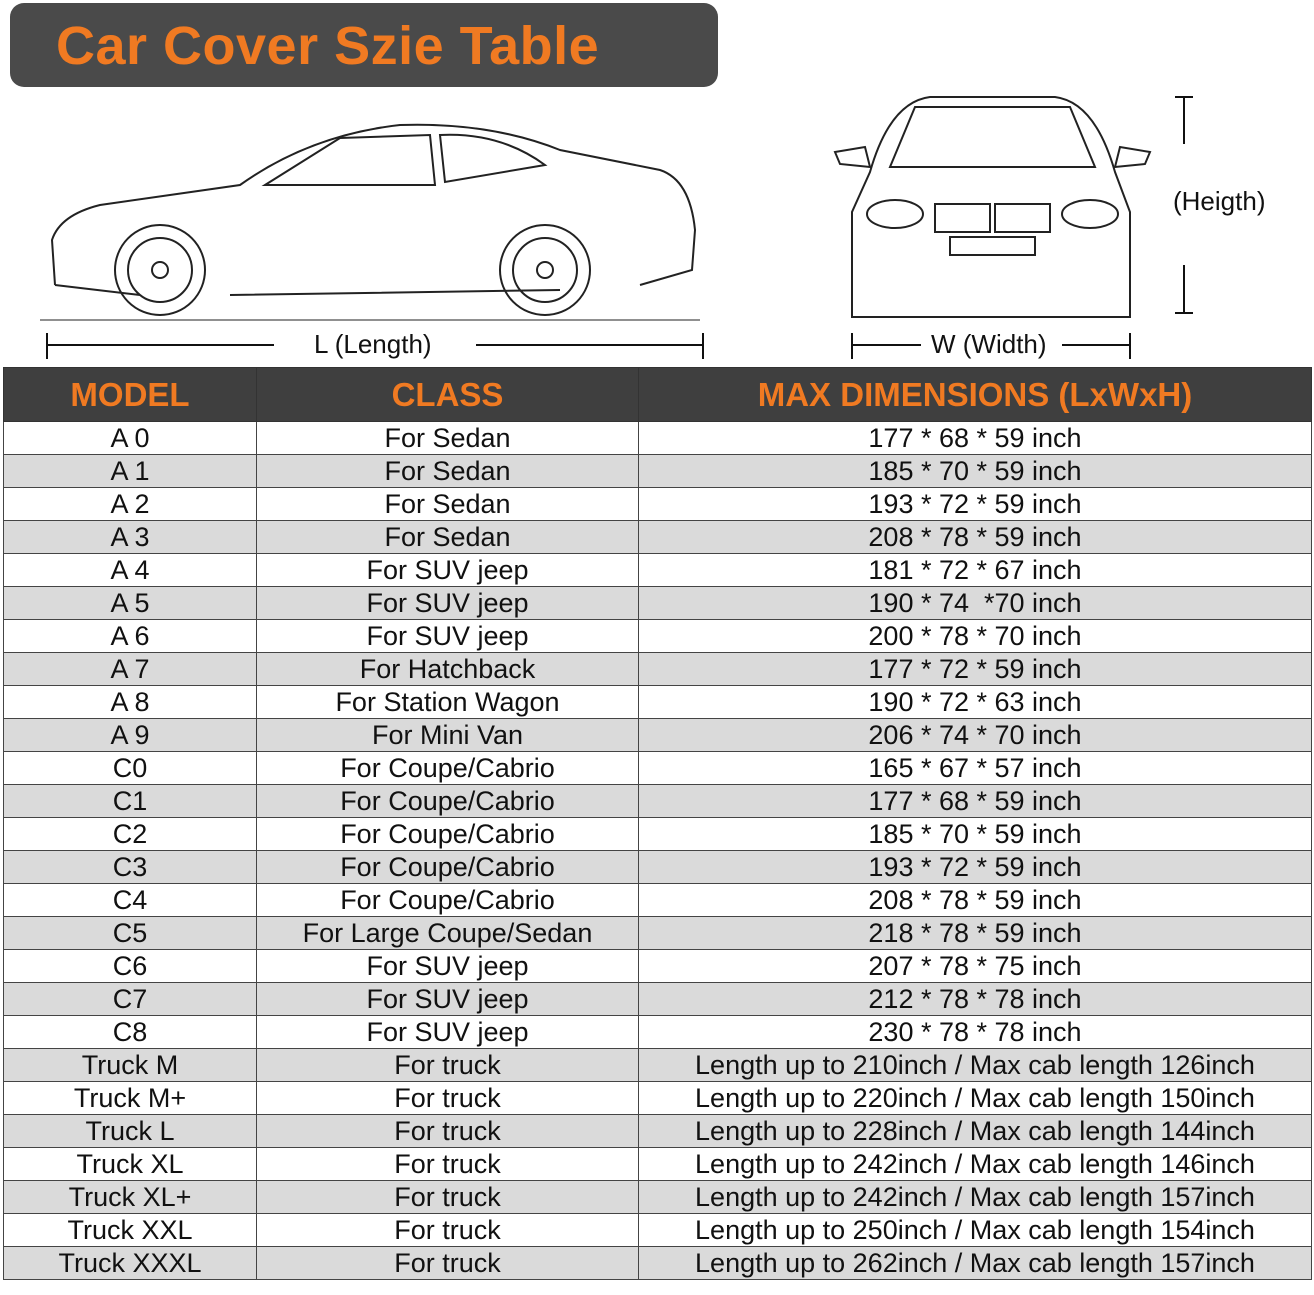  What do you see at coordinates (703, 346) in the screenshot?
I see `length-tick-right` at bounding box center [703, 346].